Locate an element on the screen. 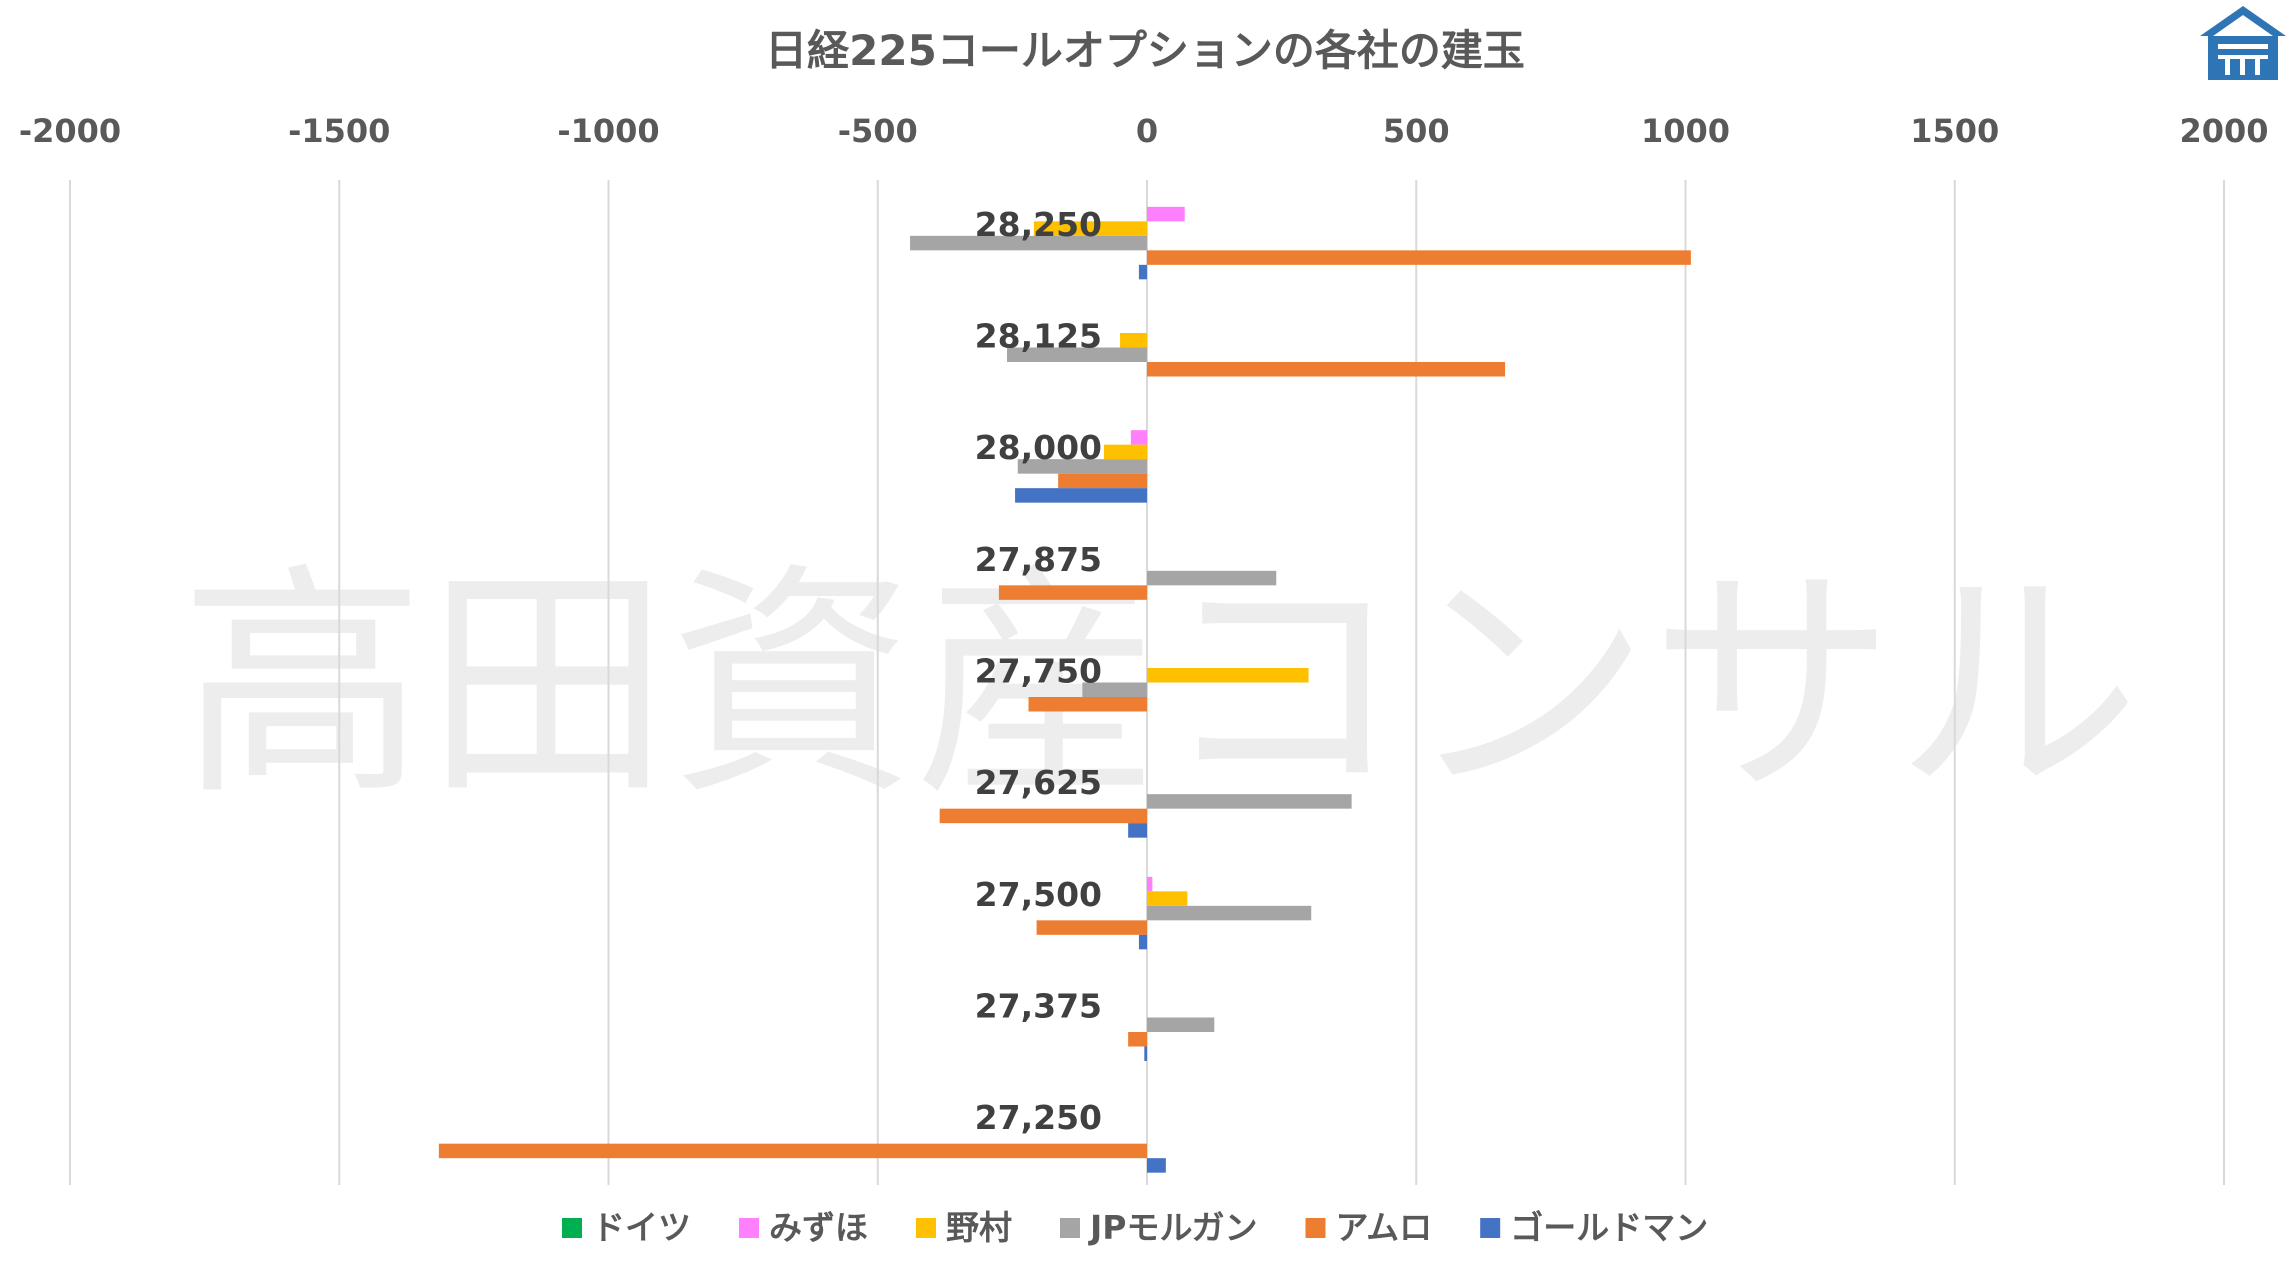  category-label: 27,375 is located at coordinates (1038, 1006).